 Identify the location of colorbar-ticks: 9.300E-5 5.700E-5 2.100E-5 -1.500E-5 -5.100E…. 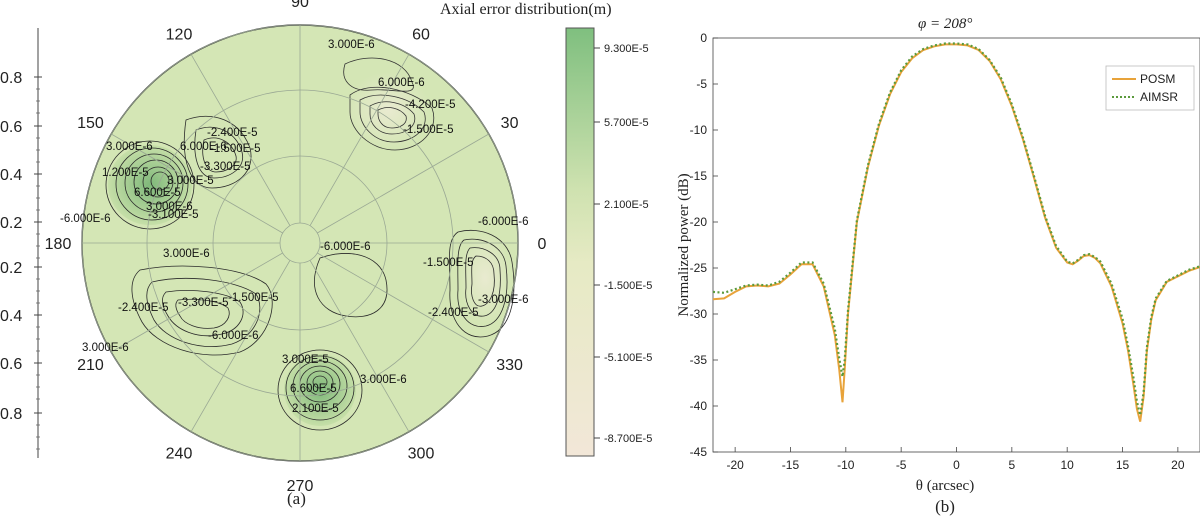
(623, 244).